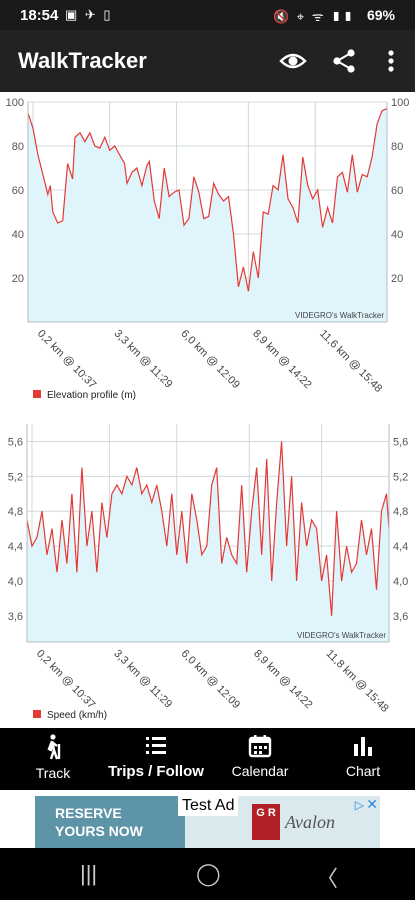 The image size is (415, 900). I want to click on recents-button: |||, so click(89, 873).